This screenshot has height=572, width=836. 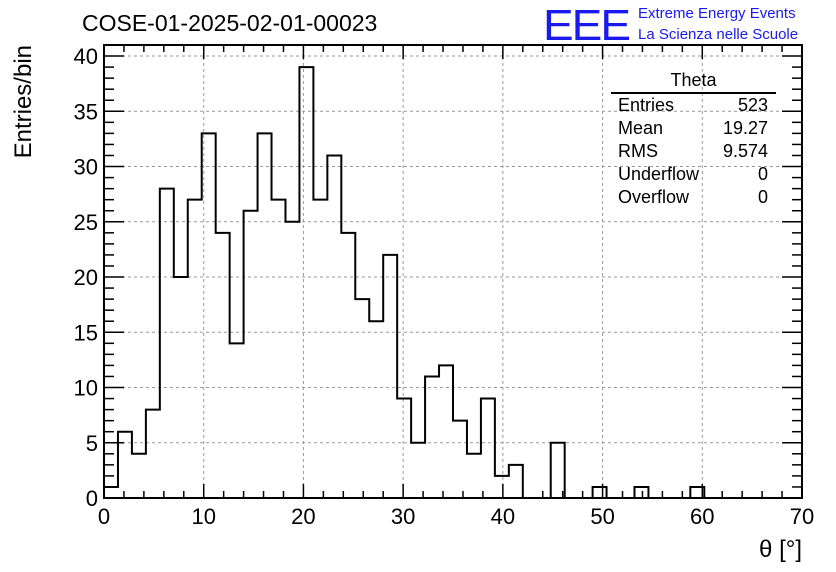 I want to click on logo-line-2: La Scienza nelle Scuole, so click(x=718, y=34).